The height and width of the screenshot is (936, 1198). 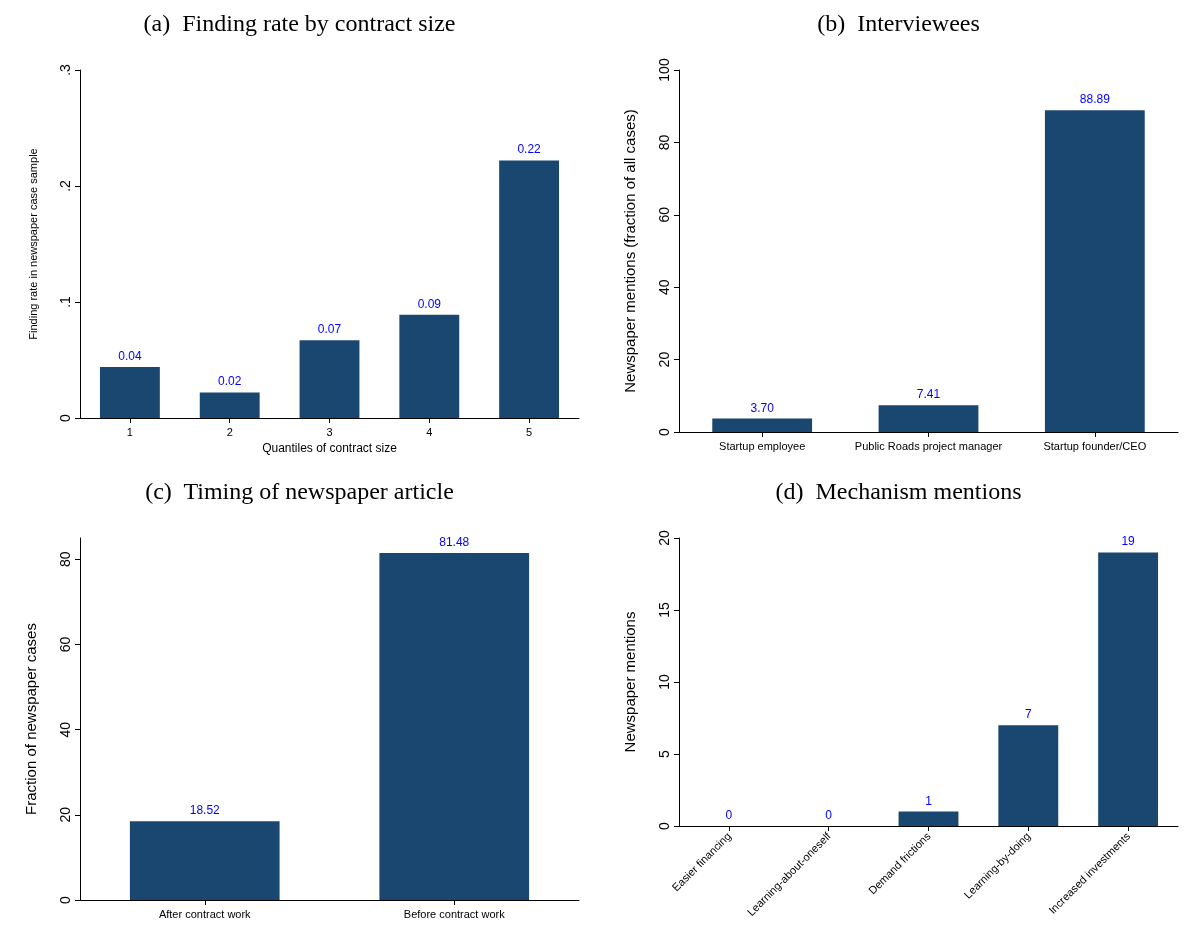 I want to click on x-tick-label: 5, so click(x=529, y=431).